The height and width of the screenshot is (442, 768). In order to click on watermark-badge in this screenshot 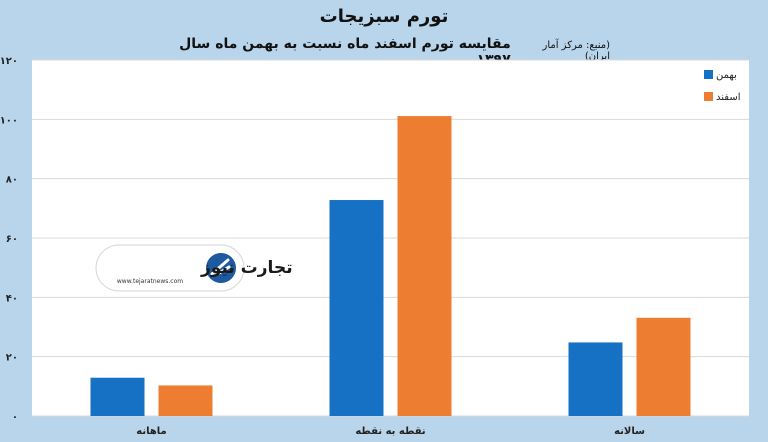, I will do `click(170, 268)`.